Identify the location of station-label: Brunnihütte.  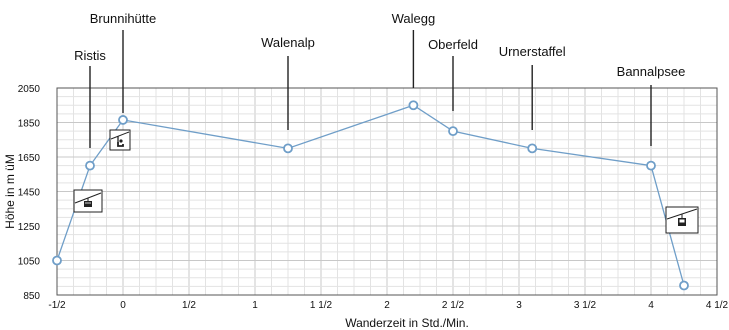
(123, 18).